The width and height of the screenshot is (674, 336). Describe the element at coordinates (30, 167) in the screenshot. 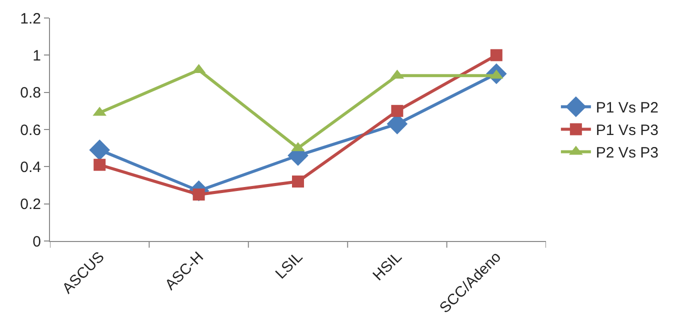

I see `y-tick-label: 0.4` at that location.